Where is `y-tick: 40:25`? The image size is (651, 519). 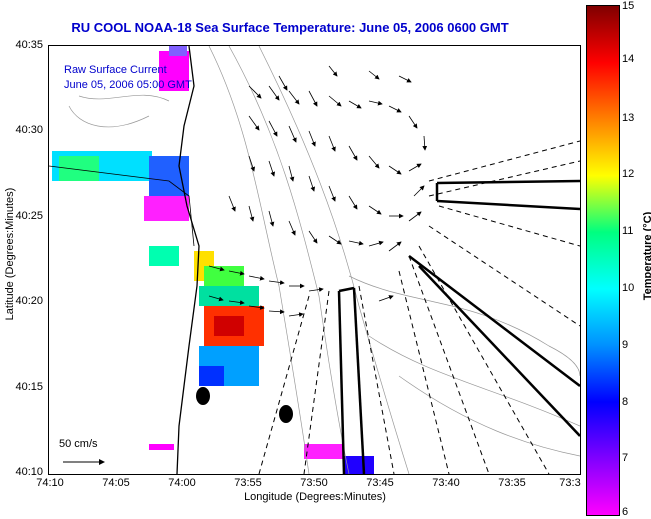
y-tick: 40:25 is located at coordinates (29, 216).